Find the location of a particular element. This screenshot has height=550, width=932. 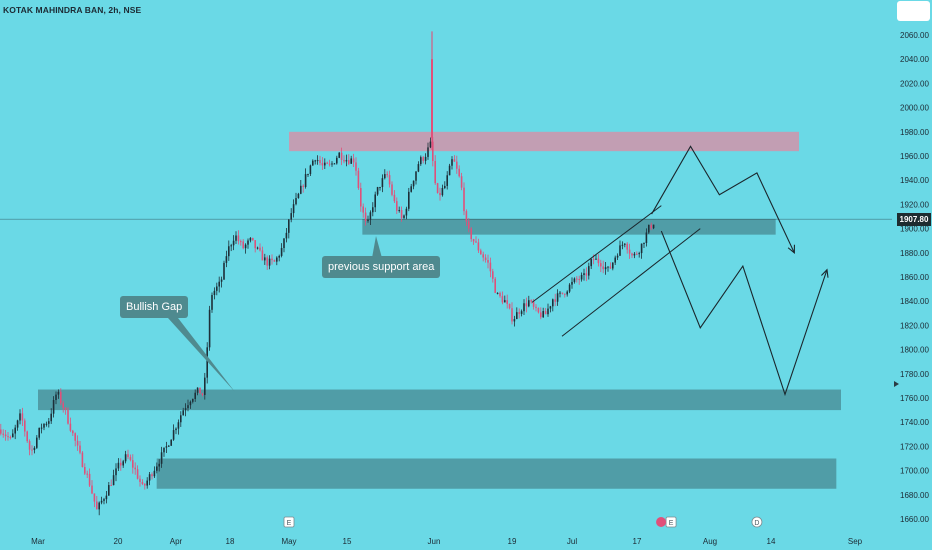

y-tick-label: 1700.00 is located at coordinates (914, 471).